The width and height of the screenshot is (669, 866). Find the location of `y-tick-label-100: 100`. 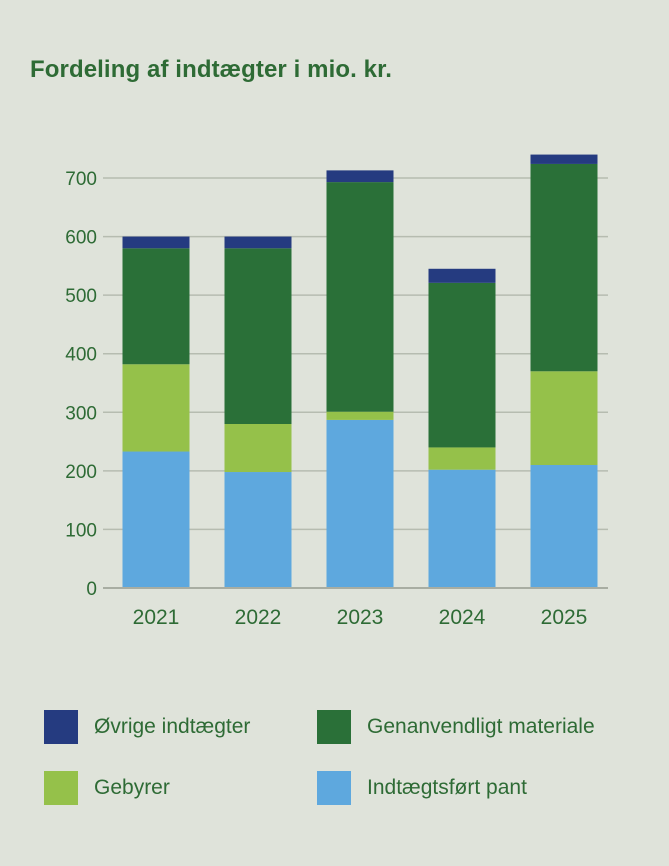

y-tick-label-100: 100 is located at coordinates (81, 530).